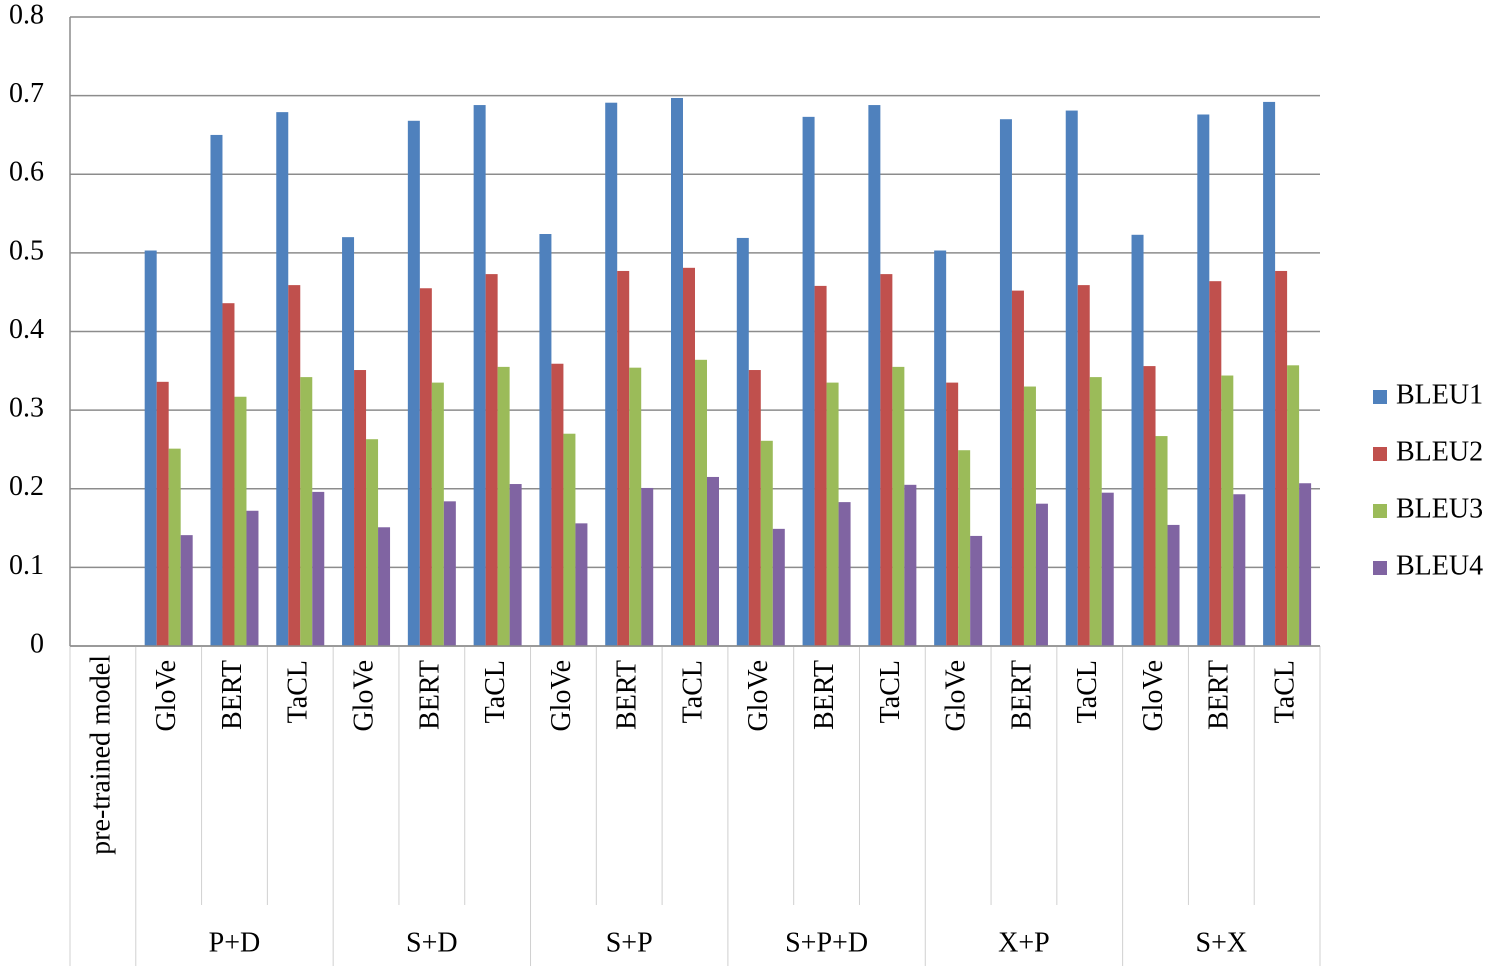 This screenshot has width=1500, height=966. I want to click on group-label: S+P+D, so click(826, 942).